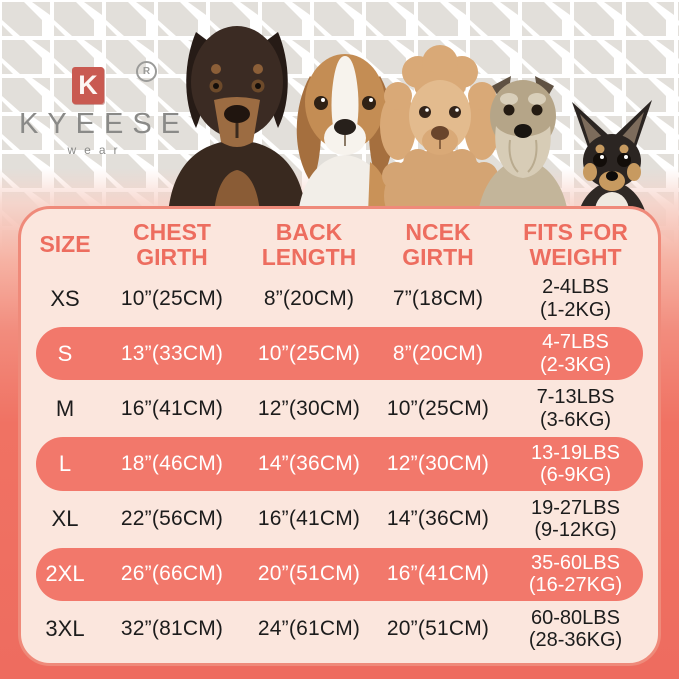 The image size is (679, 679). Describe the element at coordinates (440, 129) in the screenshot. I see `poodle-dog` at that location.